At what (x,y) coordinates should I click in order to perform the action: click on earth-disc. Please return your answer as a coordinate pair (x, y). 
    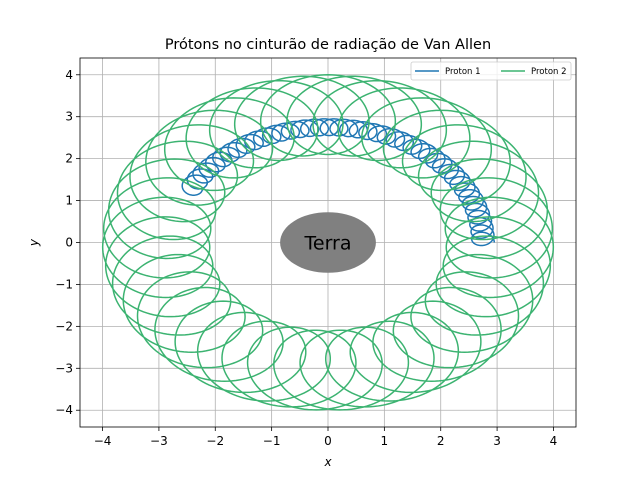
    Looking at the image, I should click on (328, 242).